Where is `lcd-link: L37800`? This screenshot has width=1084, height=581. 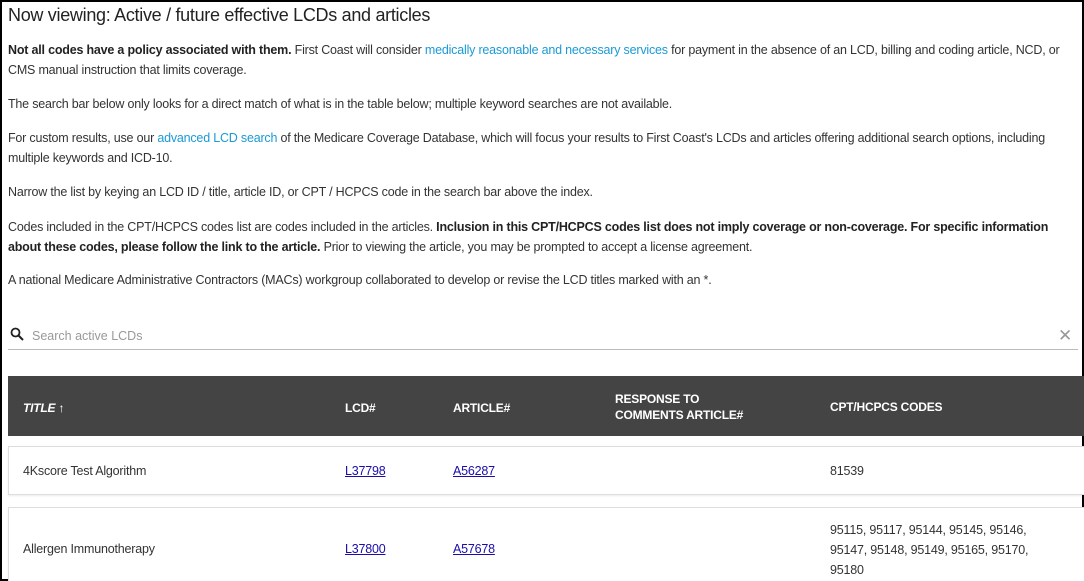
lcd-link: L37800 is located at coordinates (365, 549).